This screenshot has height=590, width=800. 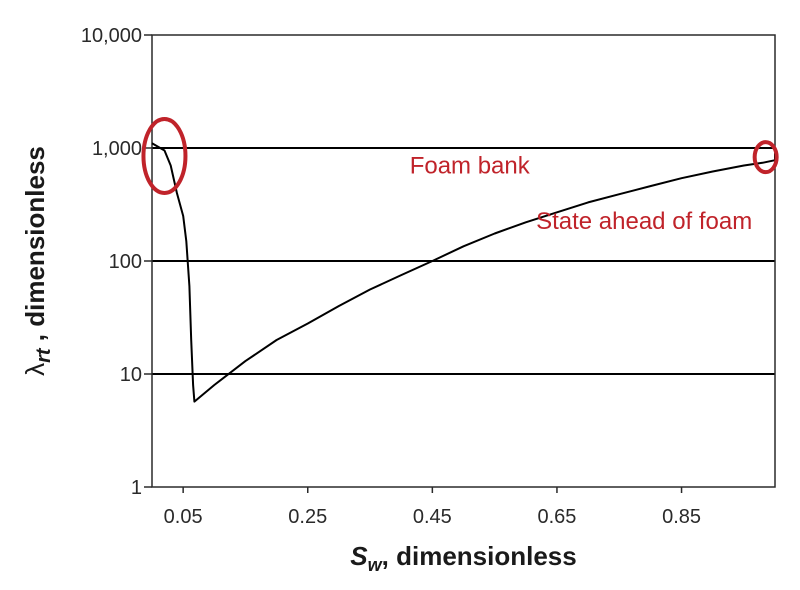 I want to click on x-axis-ticks: 0.05 0.25 0.45 0.65 0.85, so click(x=432, y=507).